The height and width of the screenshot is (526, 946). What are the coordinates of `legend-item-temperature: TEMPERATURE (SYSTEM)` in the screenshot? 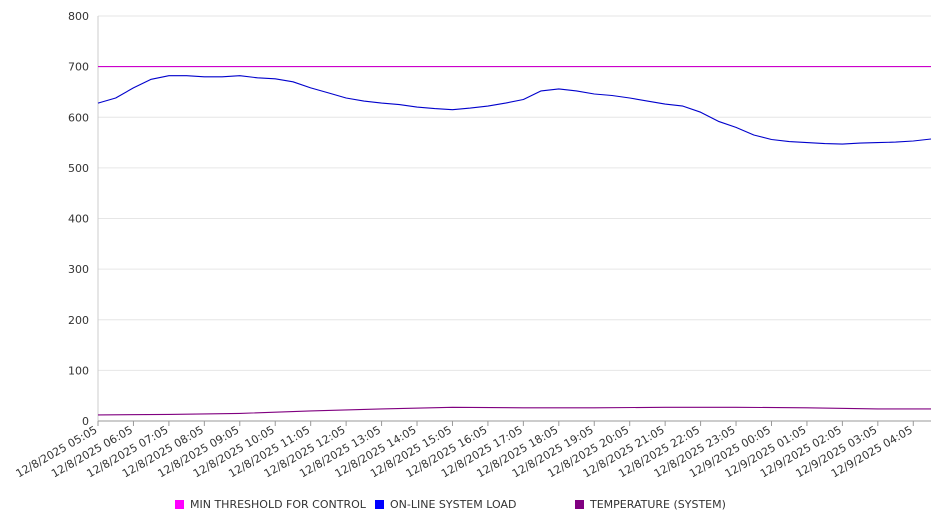 It's located at (650, 504).